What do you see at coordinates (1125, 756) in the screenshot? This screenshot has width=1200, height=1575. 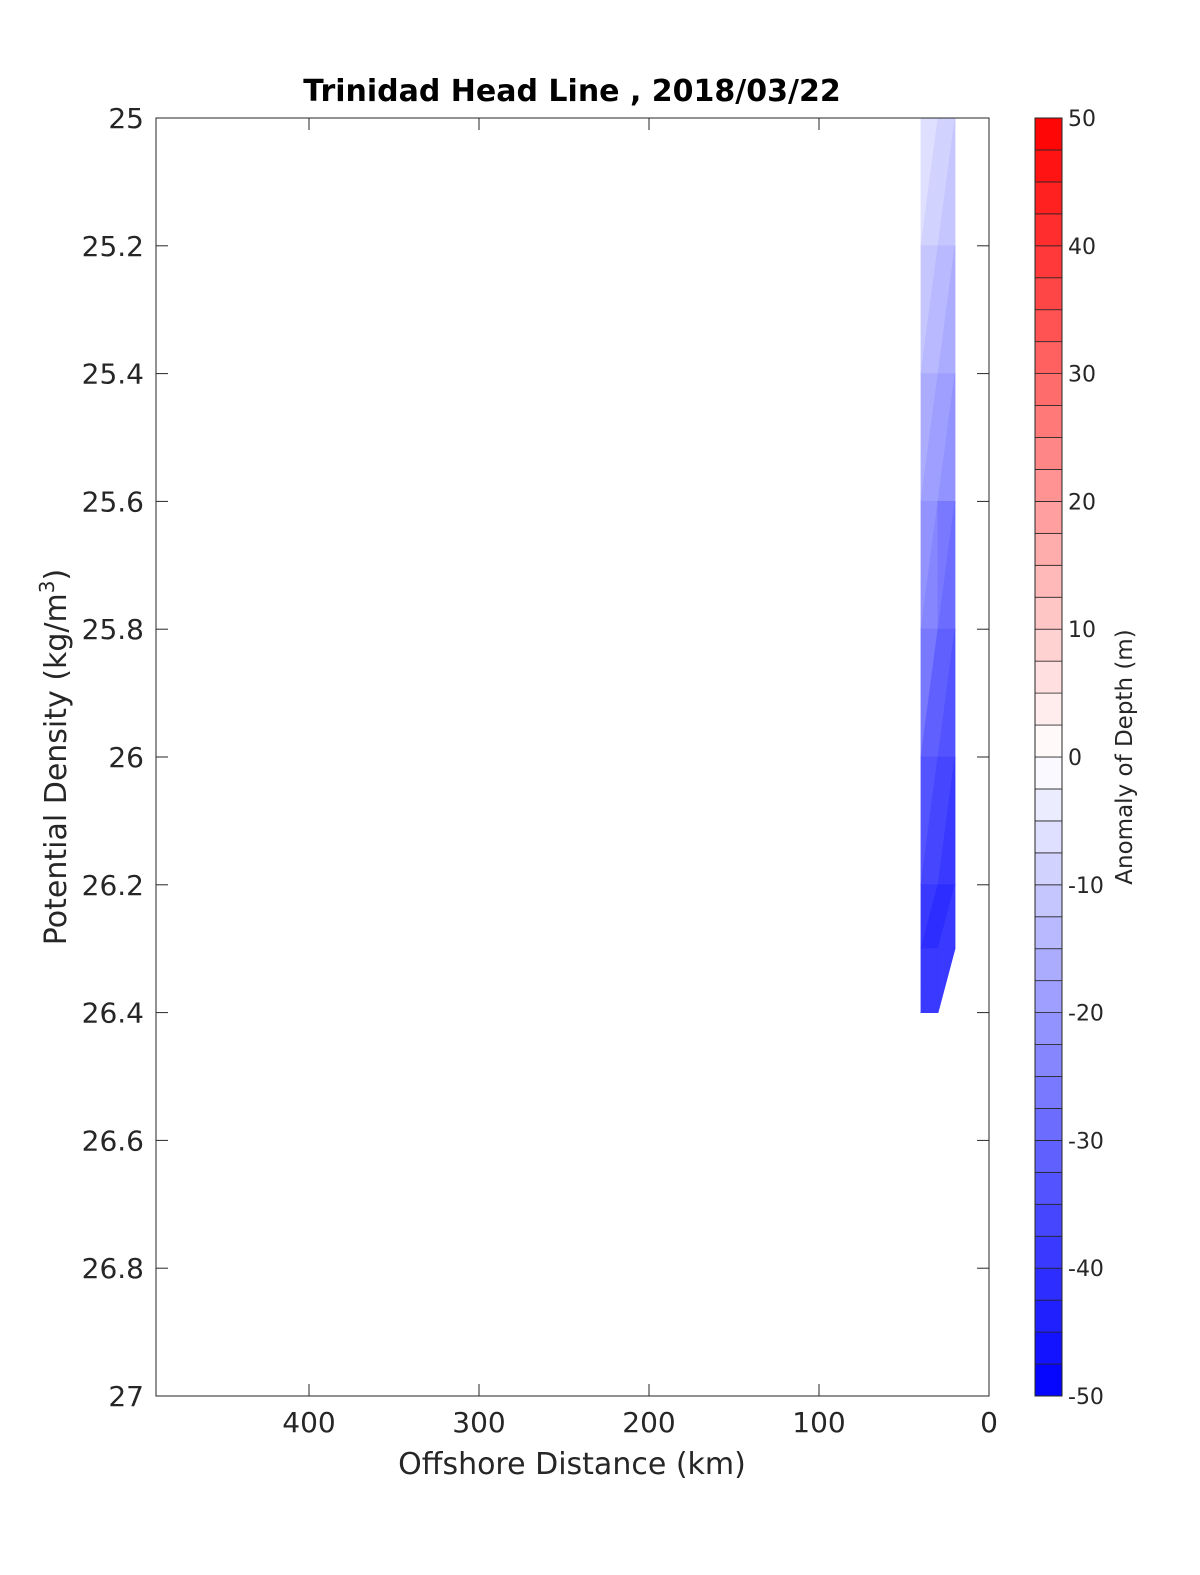 I see `colorbar-label: Anomaly of Depth (m)` at bounding box center [1125, 756].